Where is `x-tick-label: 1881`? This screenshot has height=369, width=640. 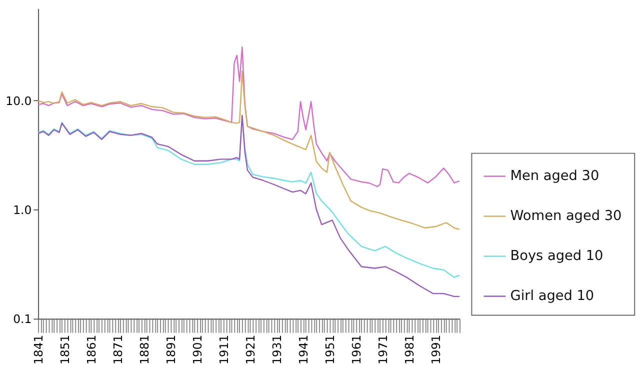
x-tick-label: 1881 is located at coordinates (144, 349).